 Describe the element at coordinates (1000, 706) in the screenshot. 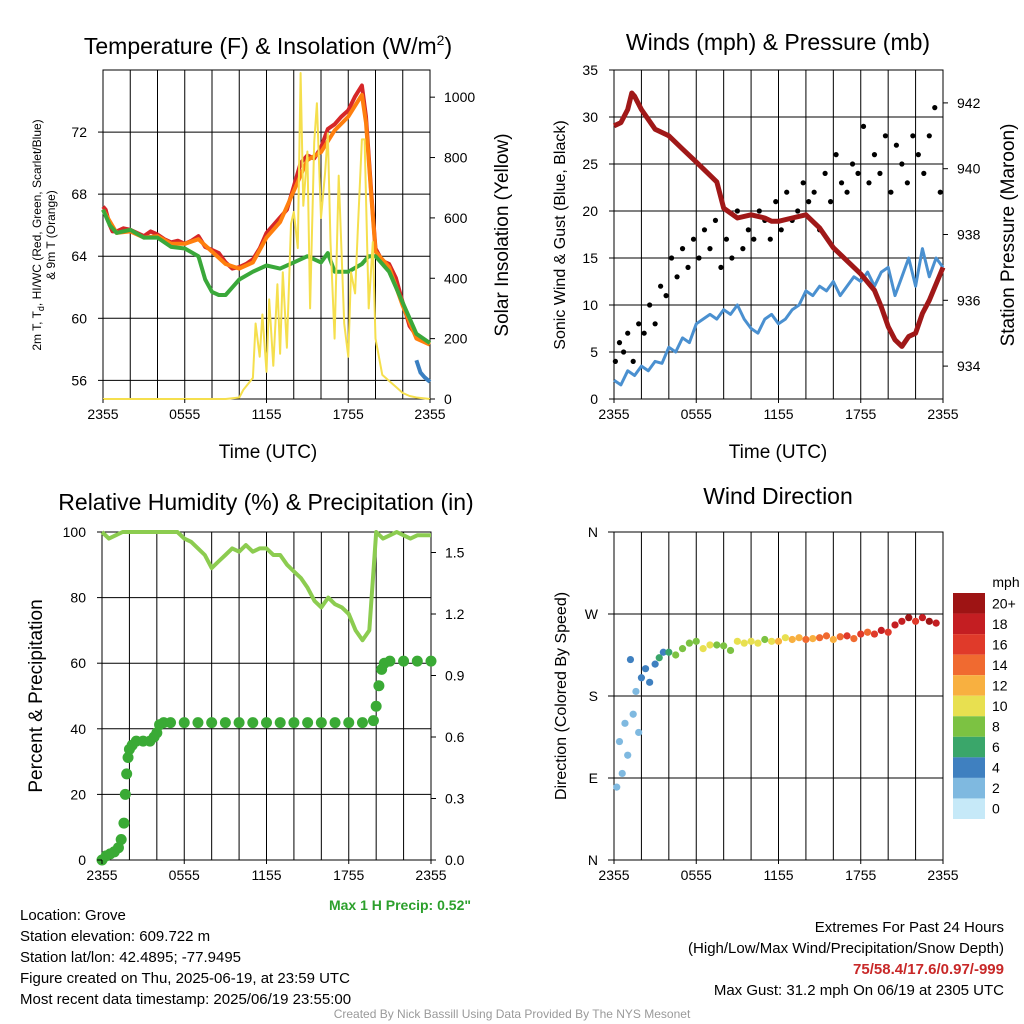

I see `colorbar-label: 10` at that location.